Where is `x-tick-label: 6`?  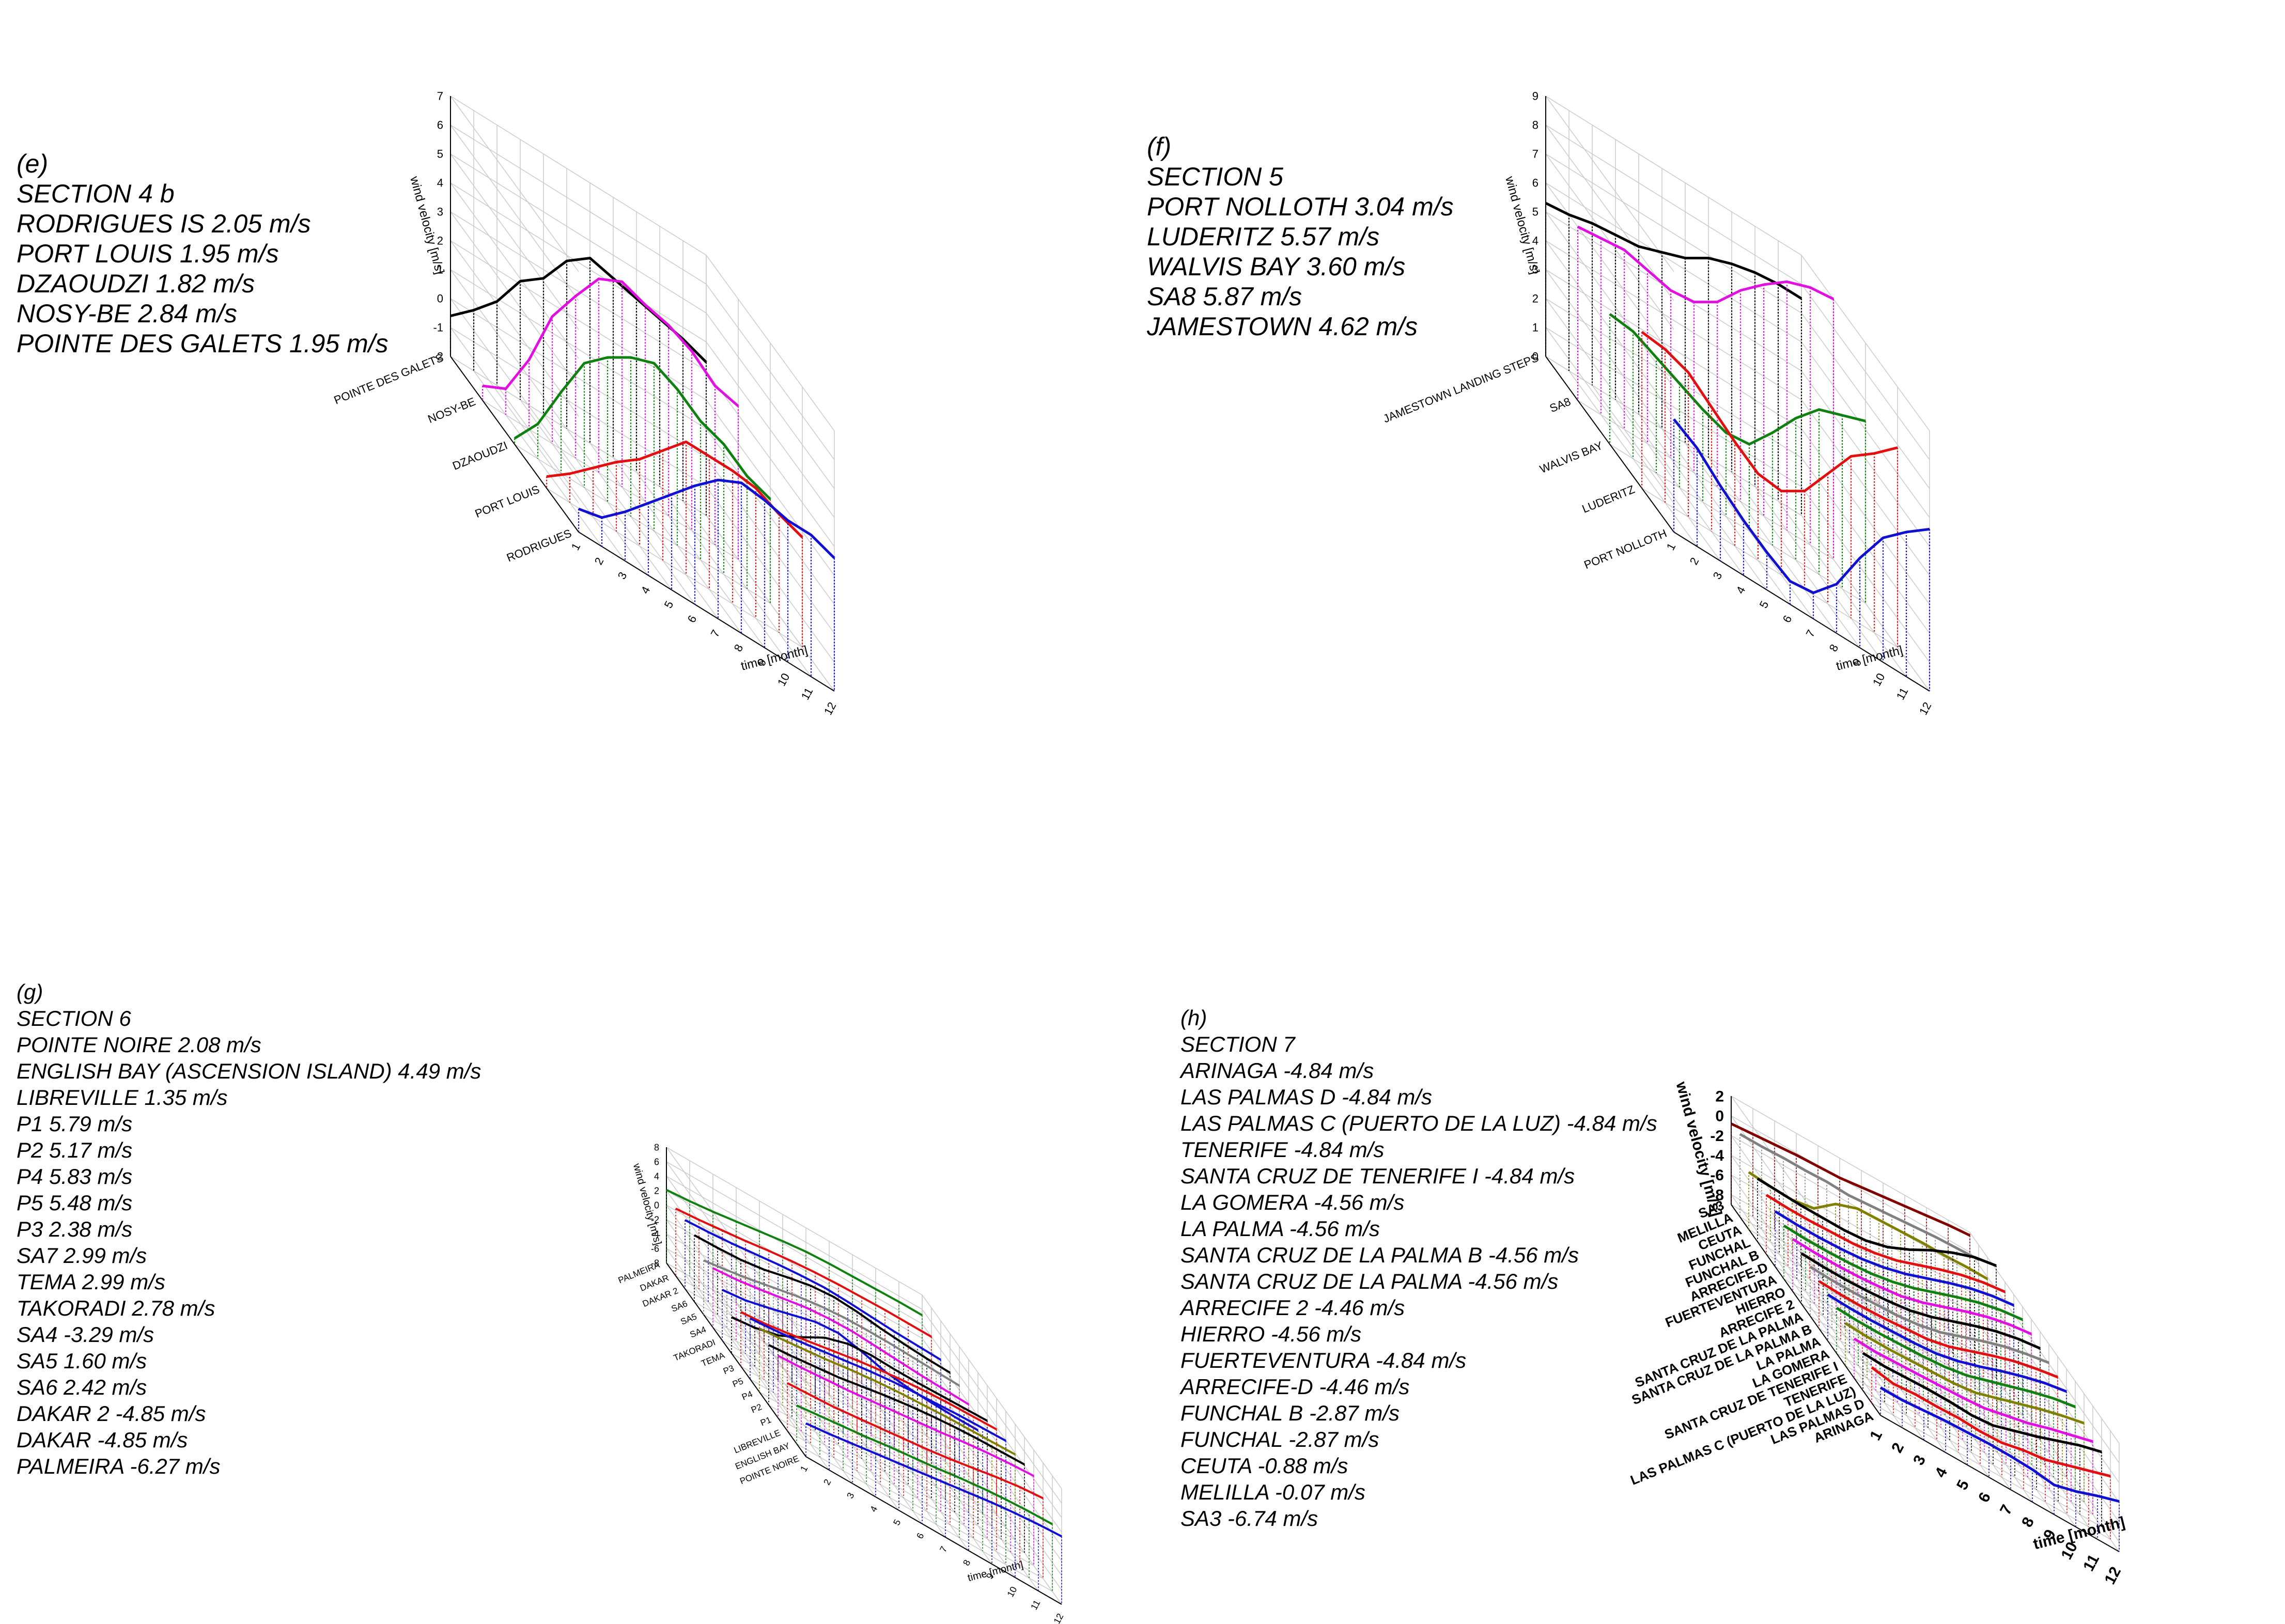 x-tick-label: 6 is located at coordinates (1984, 1497).